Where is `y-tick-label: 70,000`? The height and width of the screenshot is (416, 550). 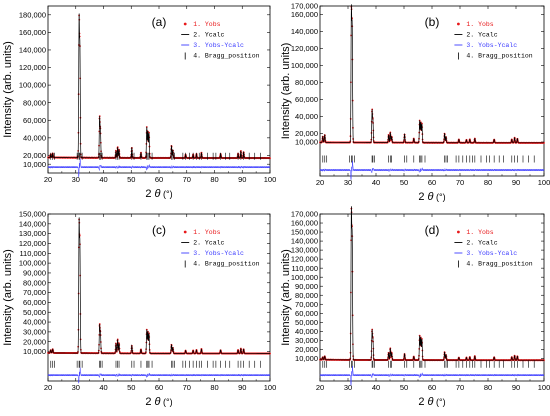
y-tick-label: 70,000 is located at coordinates (306, 304).